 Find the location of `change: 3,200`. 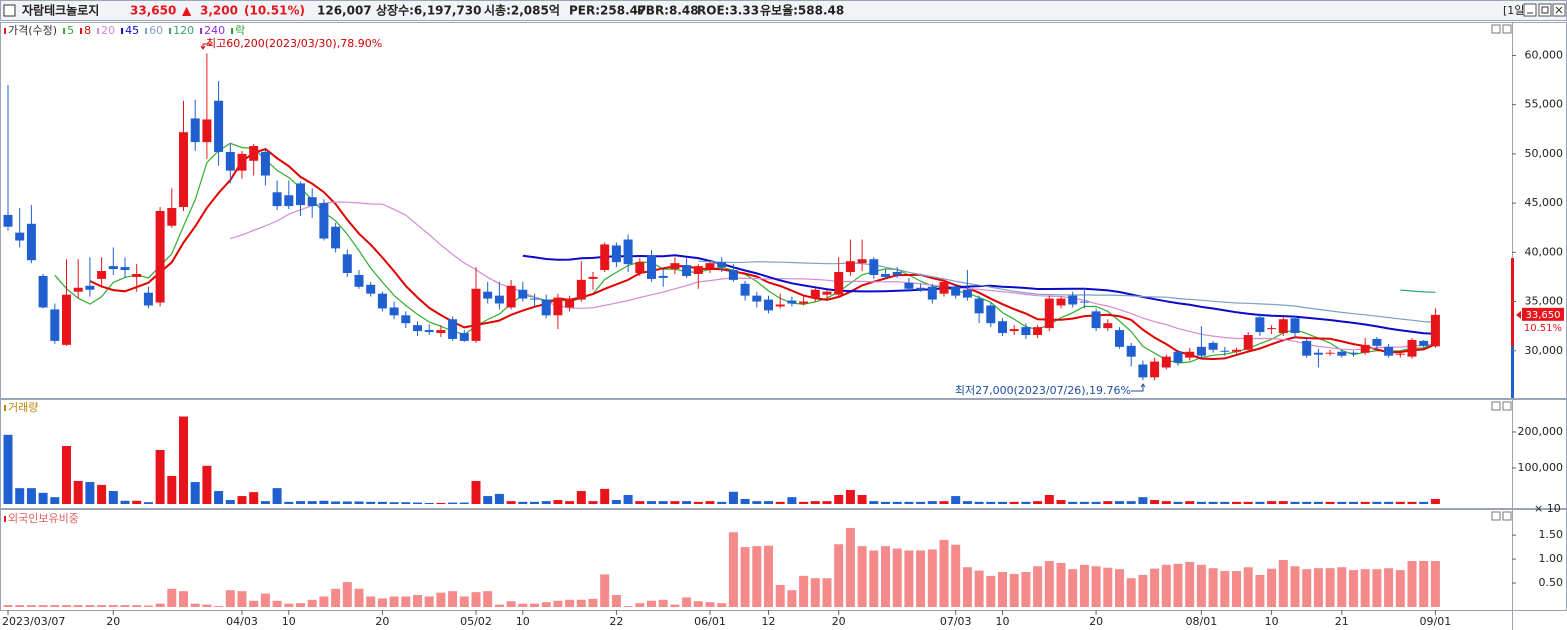

change: 3,200 is located at coordinates (219, 11).